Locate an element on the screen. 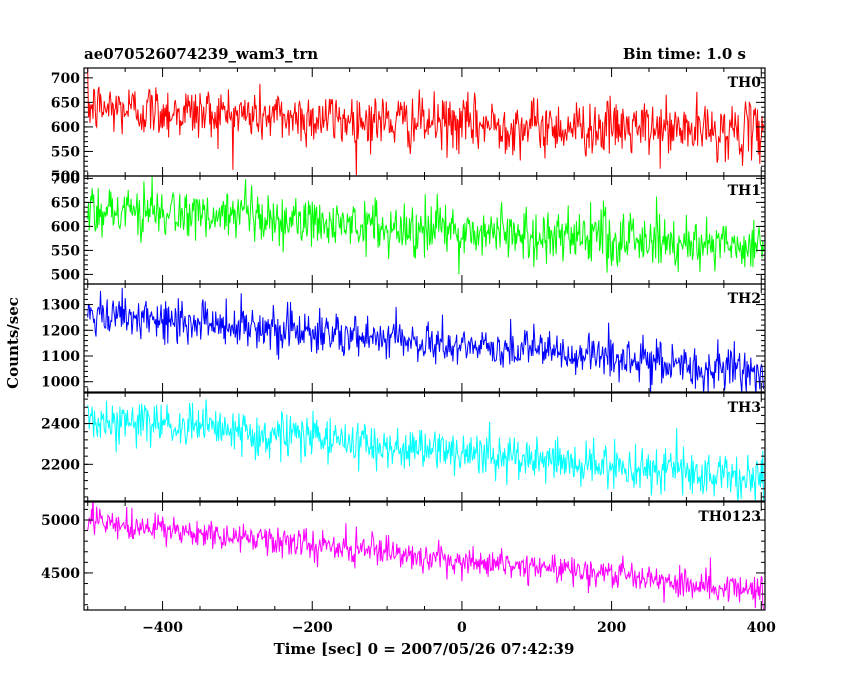 The height and width of the screenshot is (680, 850). x-tick-label: 0 is located at coordinates (462, 628).